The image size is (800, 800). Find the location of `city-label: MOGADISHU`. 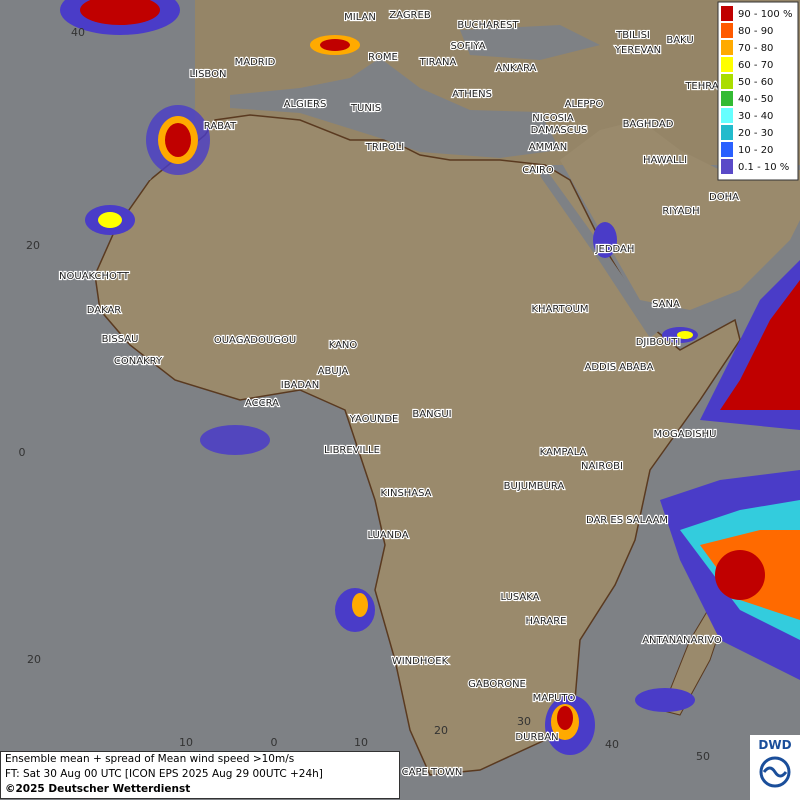

city-label: MOGADISHU is located at coordinates (685, 434).